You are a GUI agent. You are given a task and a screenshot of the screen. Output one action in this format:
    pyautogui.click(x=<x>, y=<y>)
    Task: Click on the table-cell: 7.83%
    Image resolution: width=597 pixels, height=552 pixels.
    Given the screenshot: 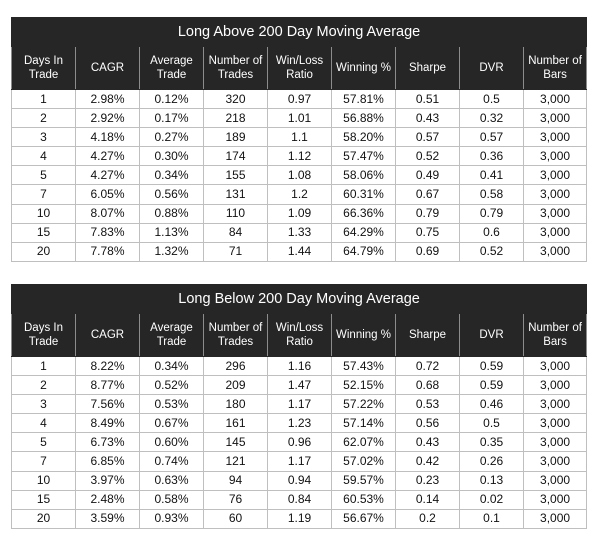 What is the action you would take?
    pyautogui.click(x=107, y=232)
    